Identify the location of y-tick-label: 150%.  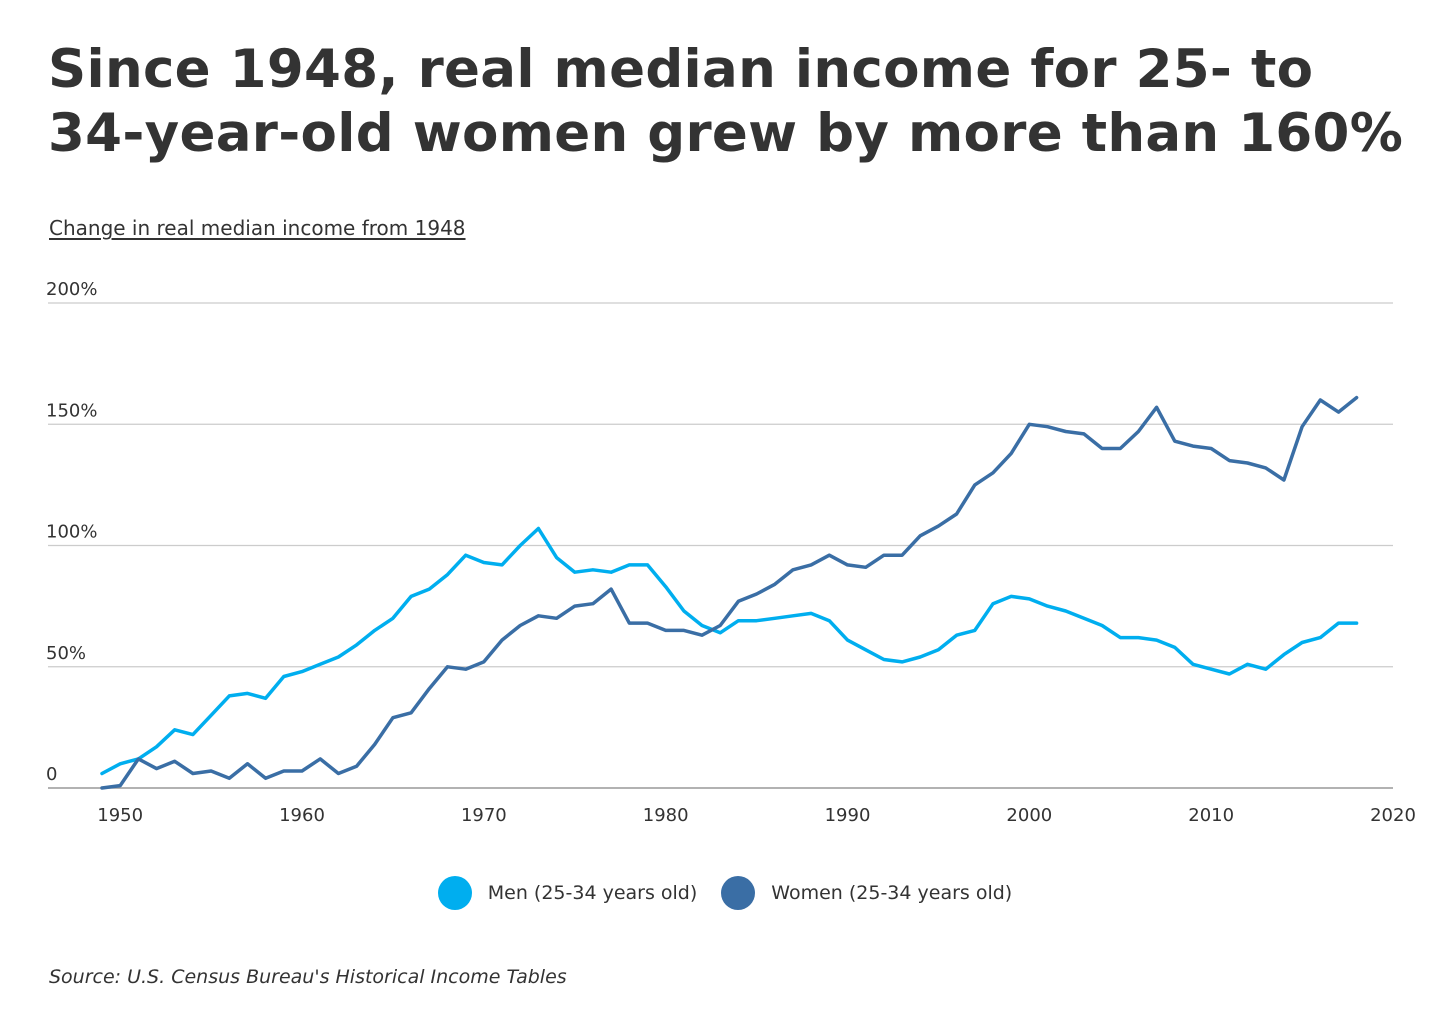
(71, 410).